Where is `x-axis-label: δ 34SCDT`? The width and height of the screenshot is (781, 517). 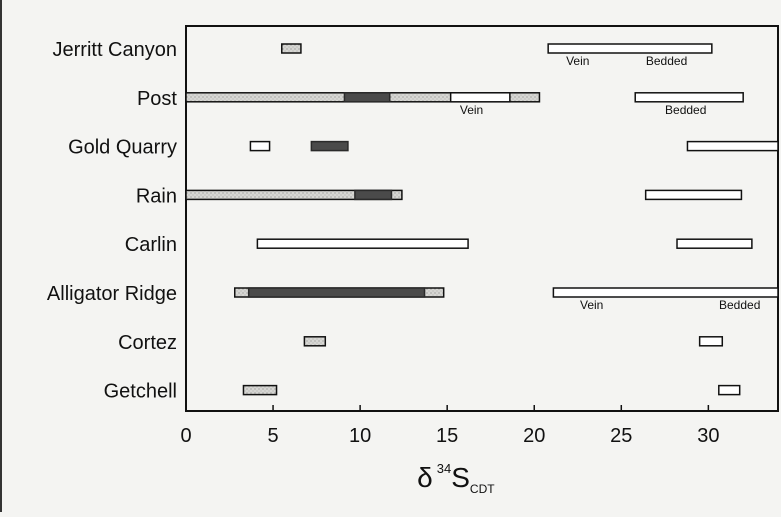
x-axis-label: δ 34SCDT is located at coordinates (456, 478).